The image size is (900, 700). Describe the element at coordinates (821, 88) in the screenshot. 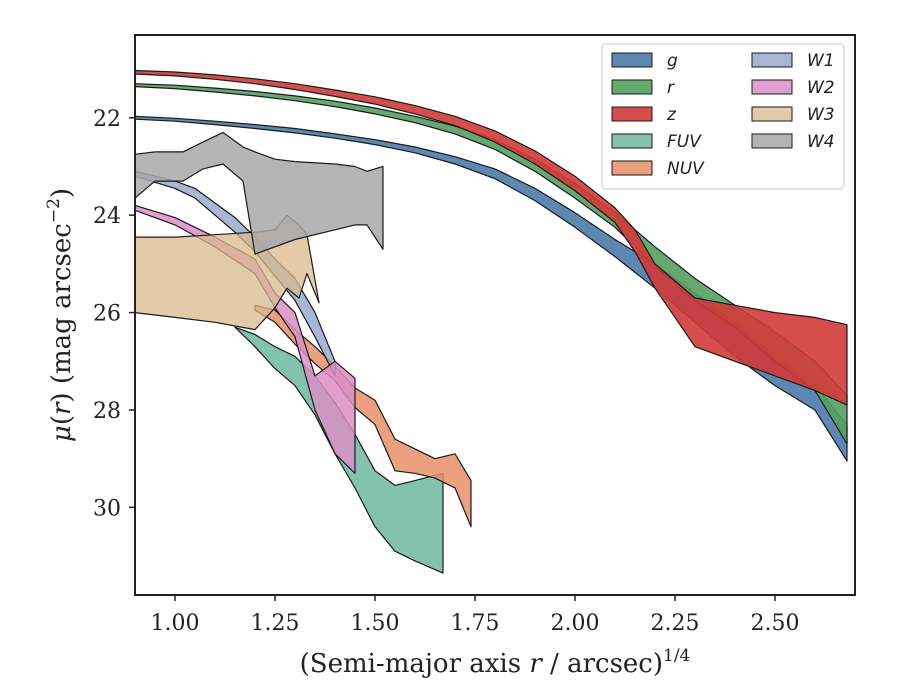

I see `legend-label-w2: W2` at that location.